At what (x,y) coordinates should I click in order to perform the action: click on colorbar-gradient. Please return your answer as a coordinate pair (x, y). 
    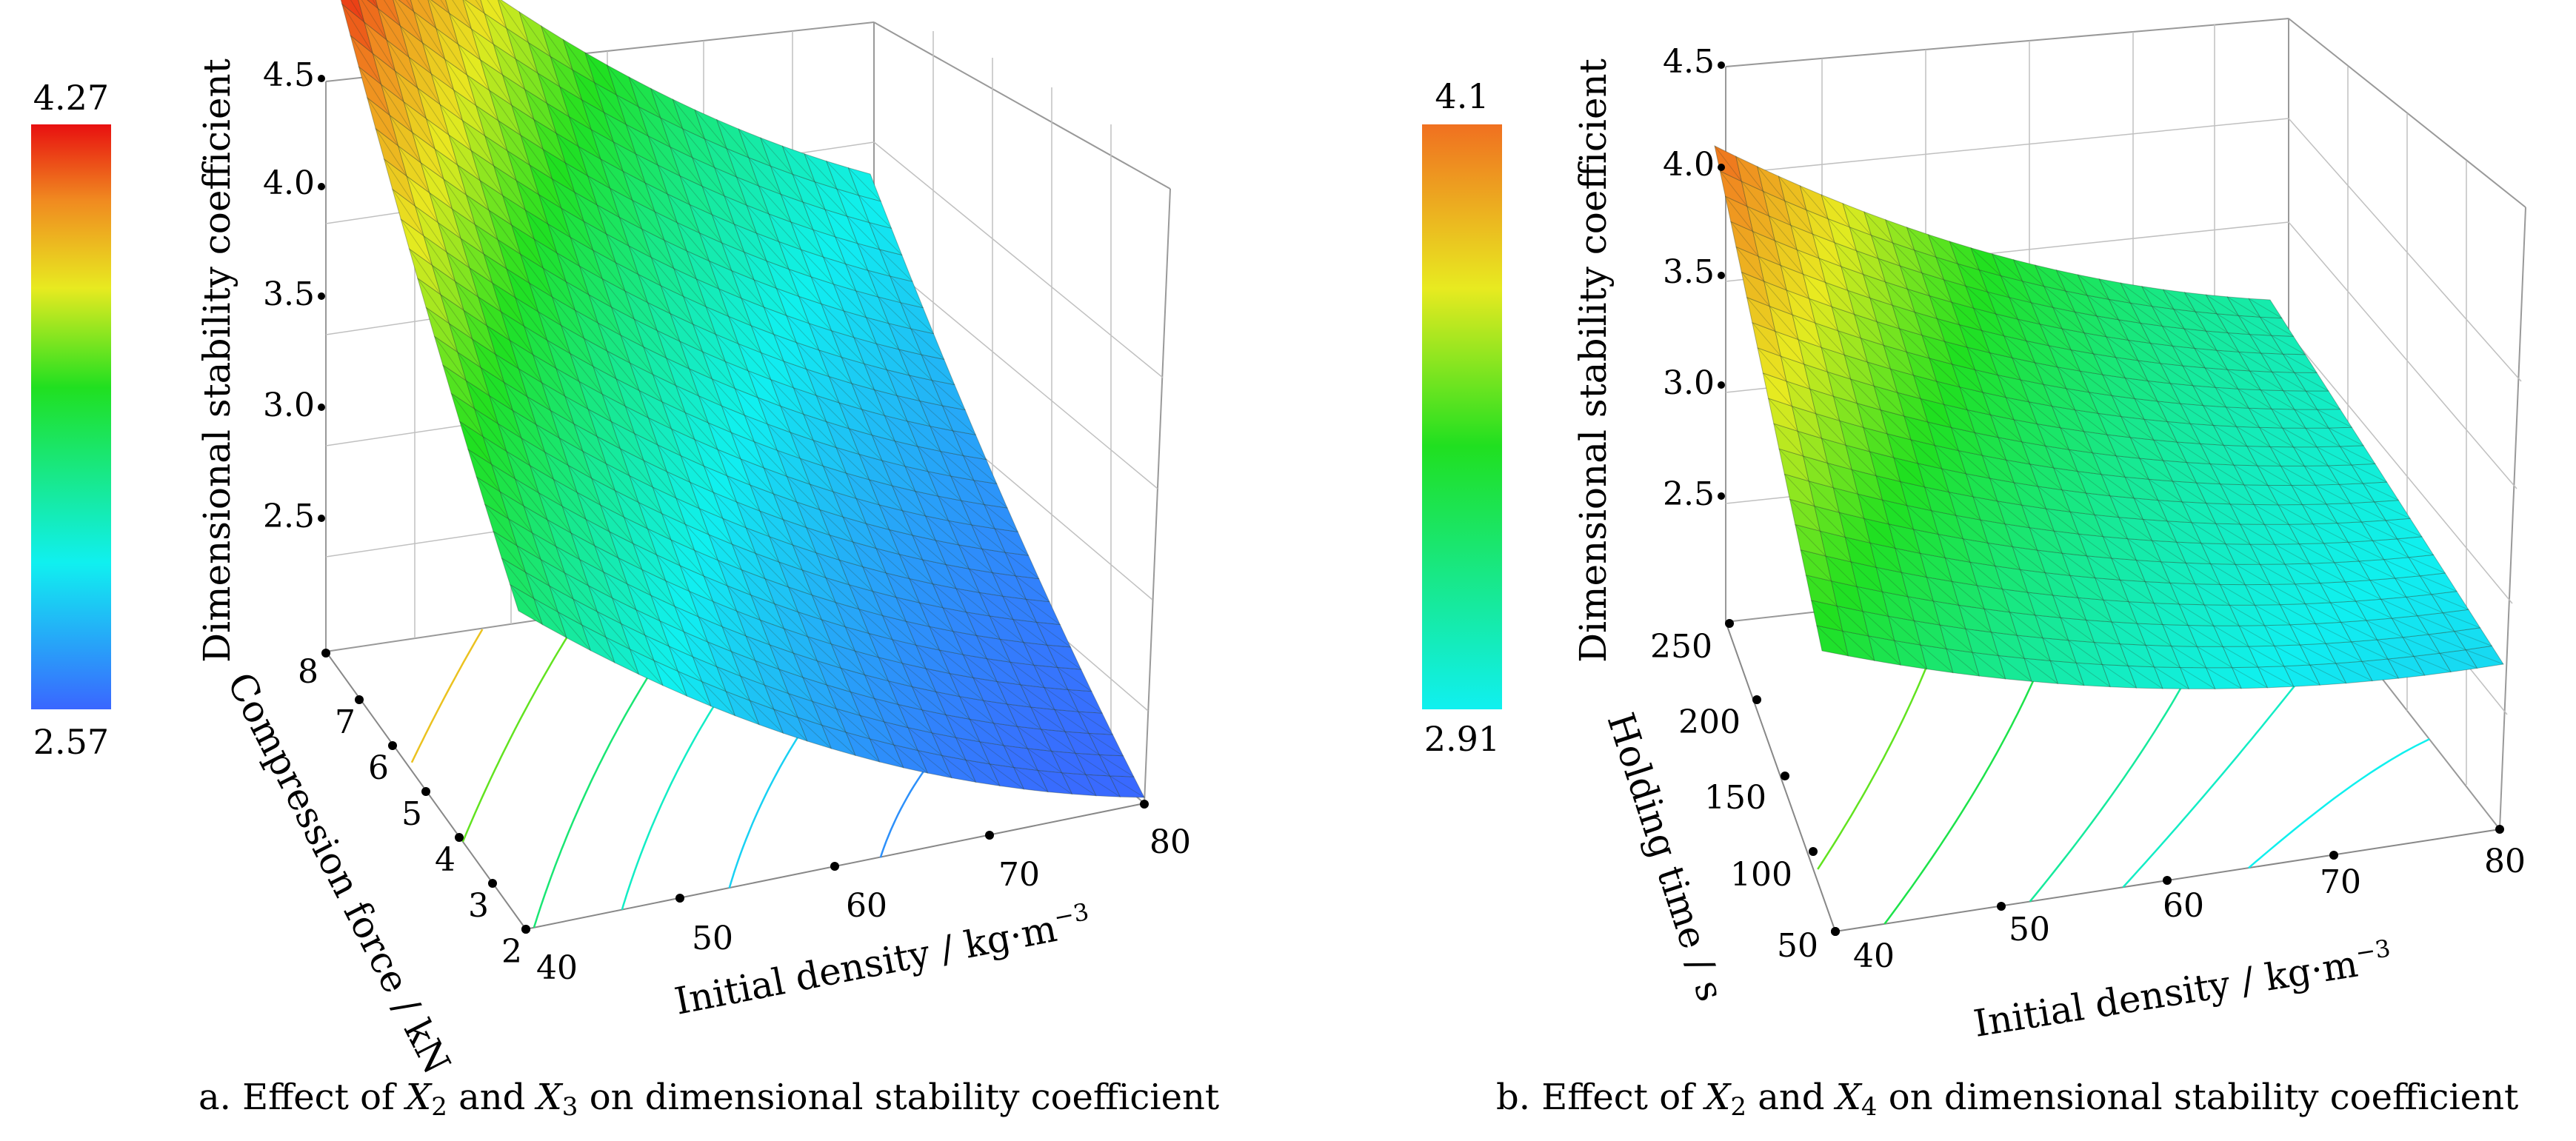
    Looking at the image, I should click on (71, 416).